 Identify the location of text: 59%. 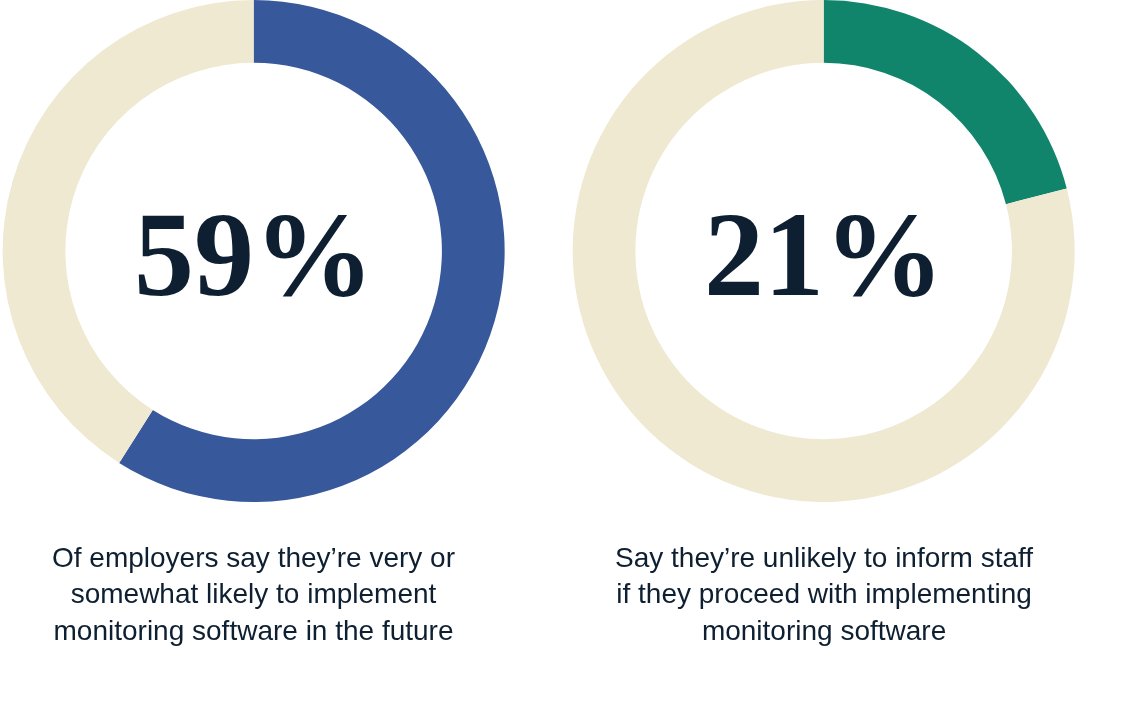
(254, 254).